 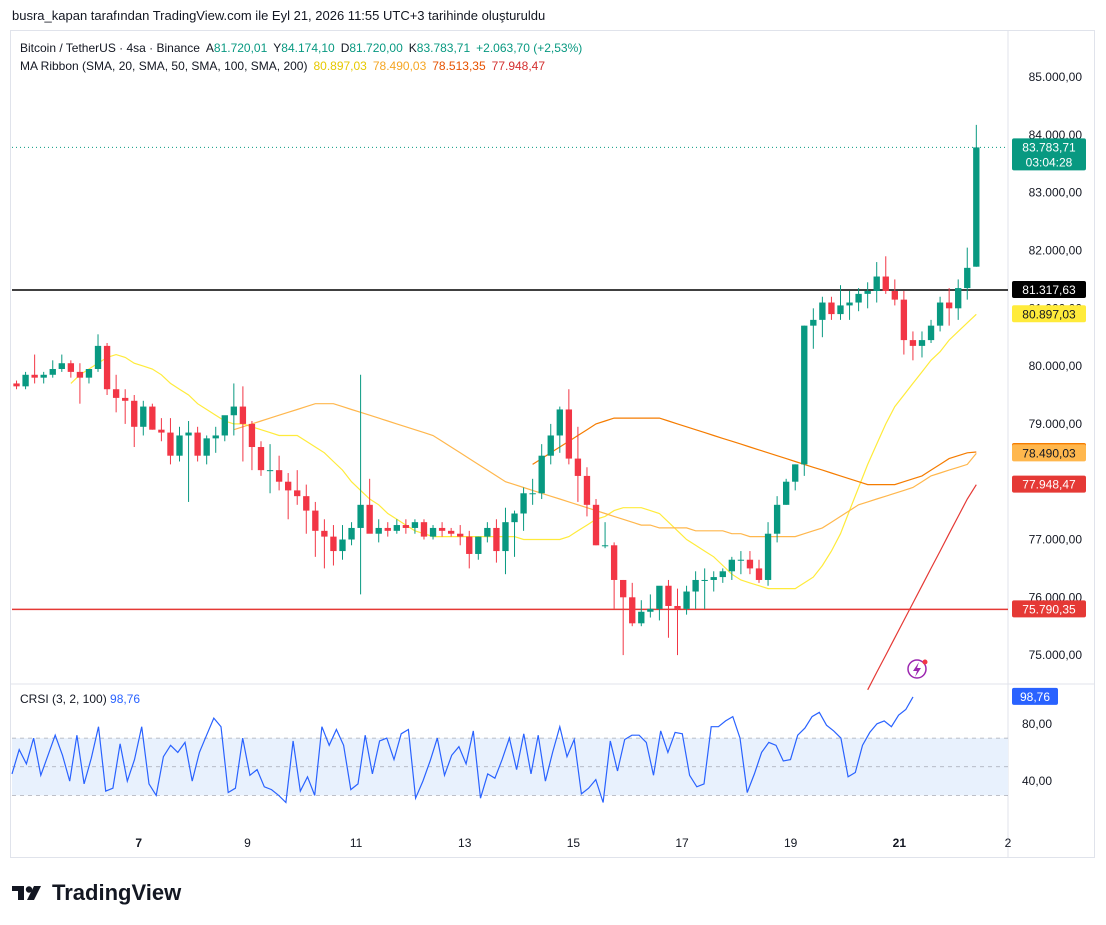 I want to click on ma-line-sma200, so click(x=922, y=587).